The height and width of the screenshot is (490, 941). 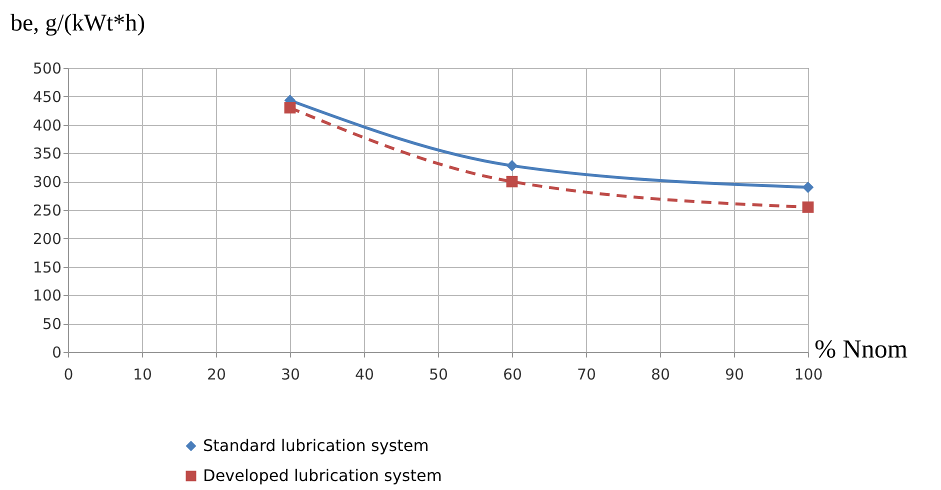 I want to click on x-axis-title: % Nnom, so click(x=861, y=349).